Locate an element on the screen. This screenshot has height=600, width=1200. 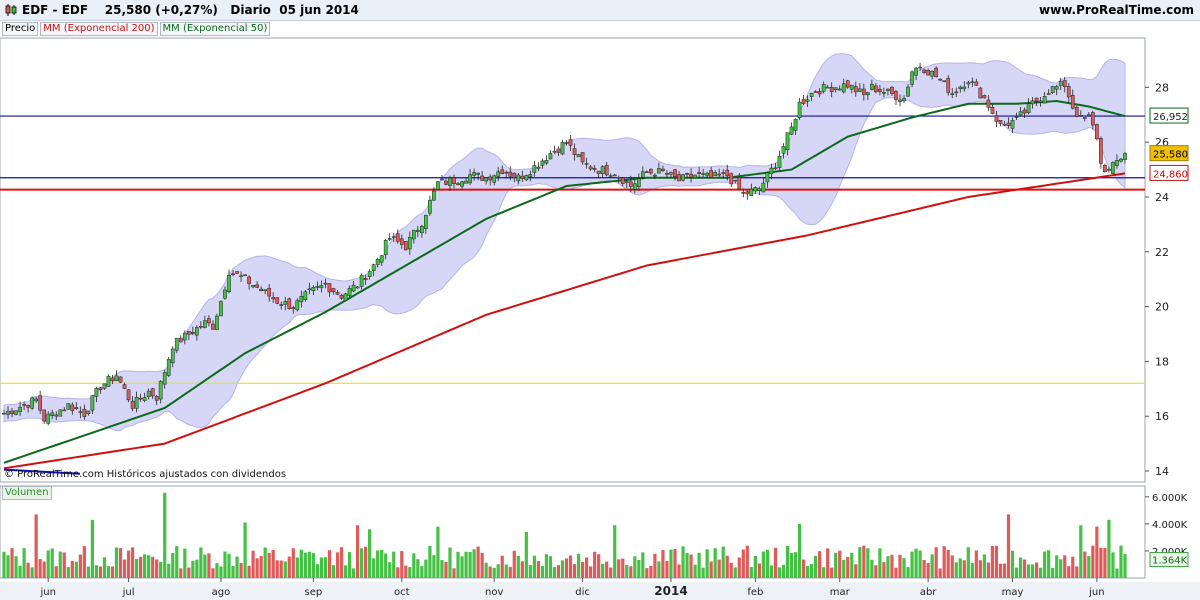
price-tick-label: 16 is located at coordinates (1162, 416).